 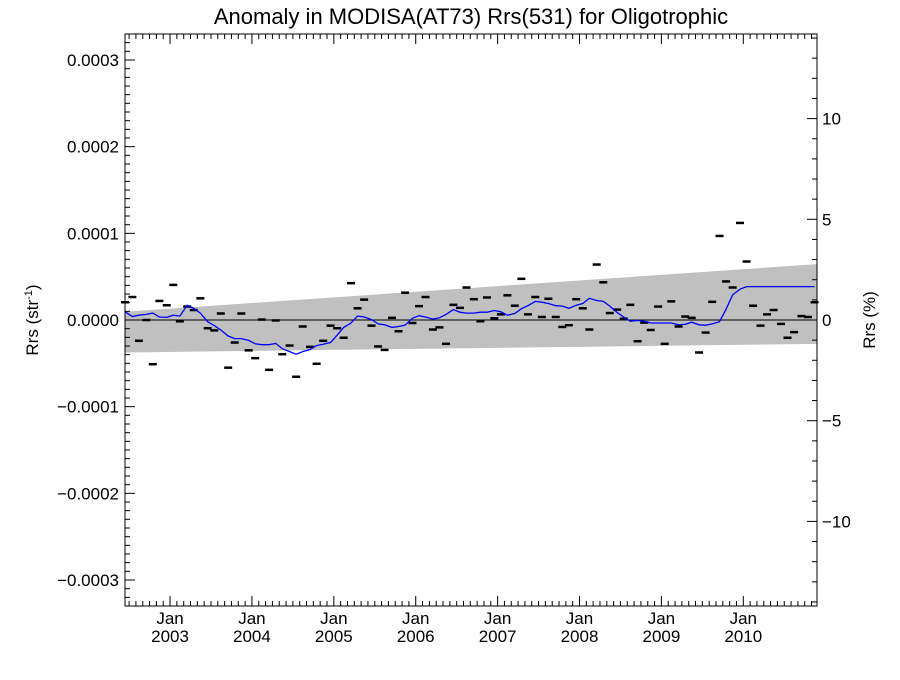 I want to click on y-axis-title: Rrs (str-1), so click(x=32, y=319).